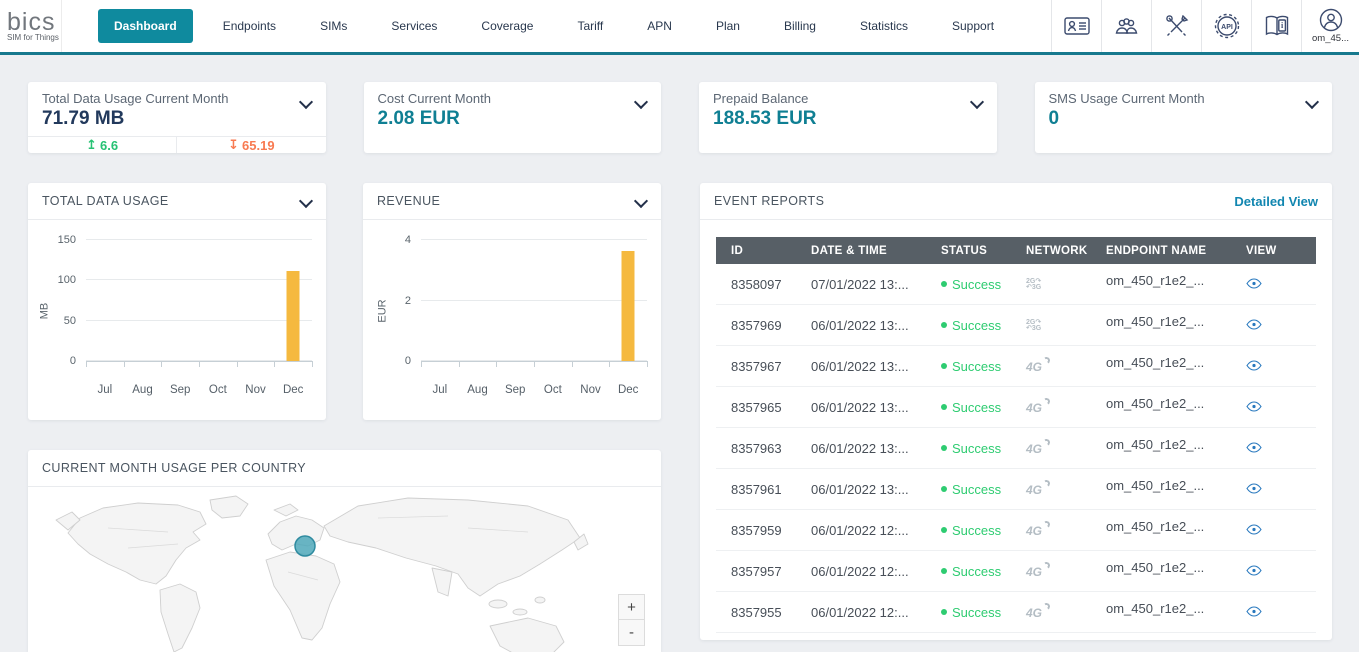  Describe the element at coordinates (1126, 26) in the screenshot. I see `users-icon` at that location.